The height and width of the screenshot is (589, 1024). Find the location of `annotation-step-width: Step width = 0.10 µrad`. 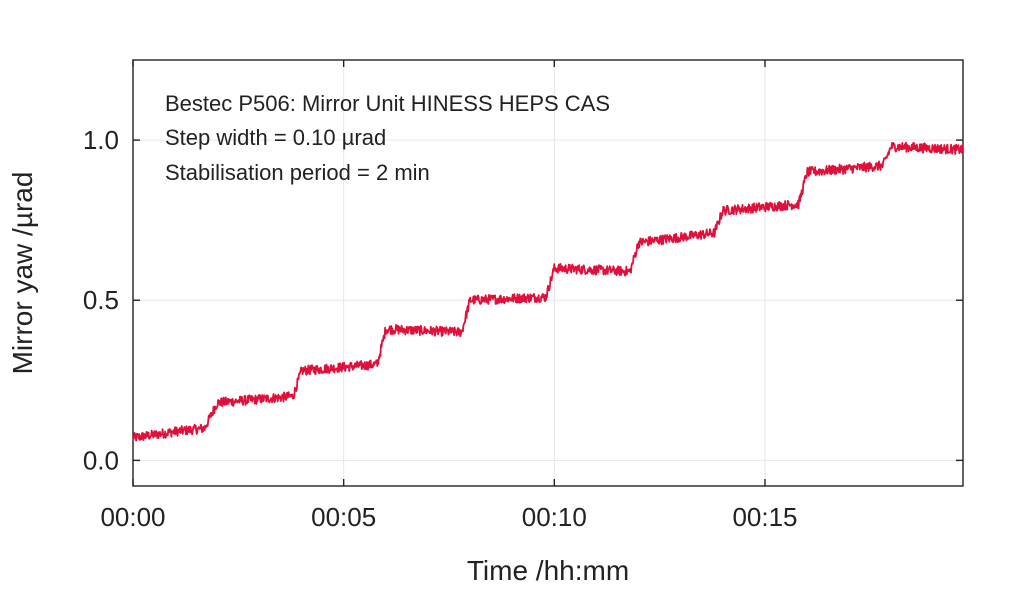

annotation-step-width: Step width = 0.10 µrad is located at coordinates (275, 137).